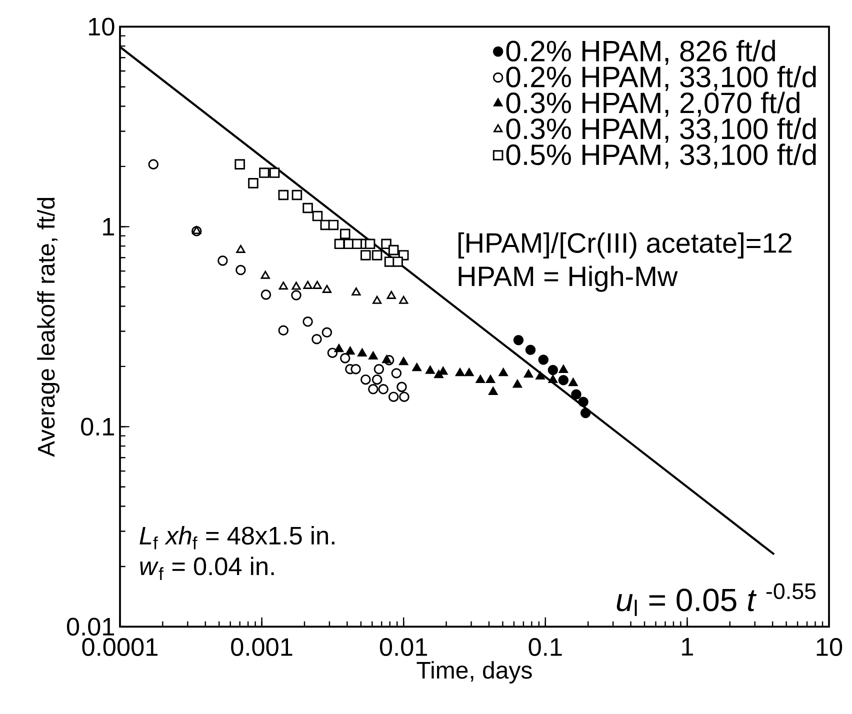 The image size is (852, 714). I want to click on x-tick-label: 0.001, so click(261, 647).